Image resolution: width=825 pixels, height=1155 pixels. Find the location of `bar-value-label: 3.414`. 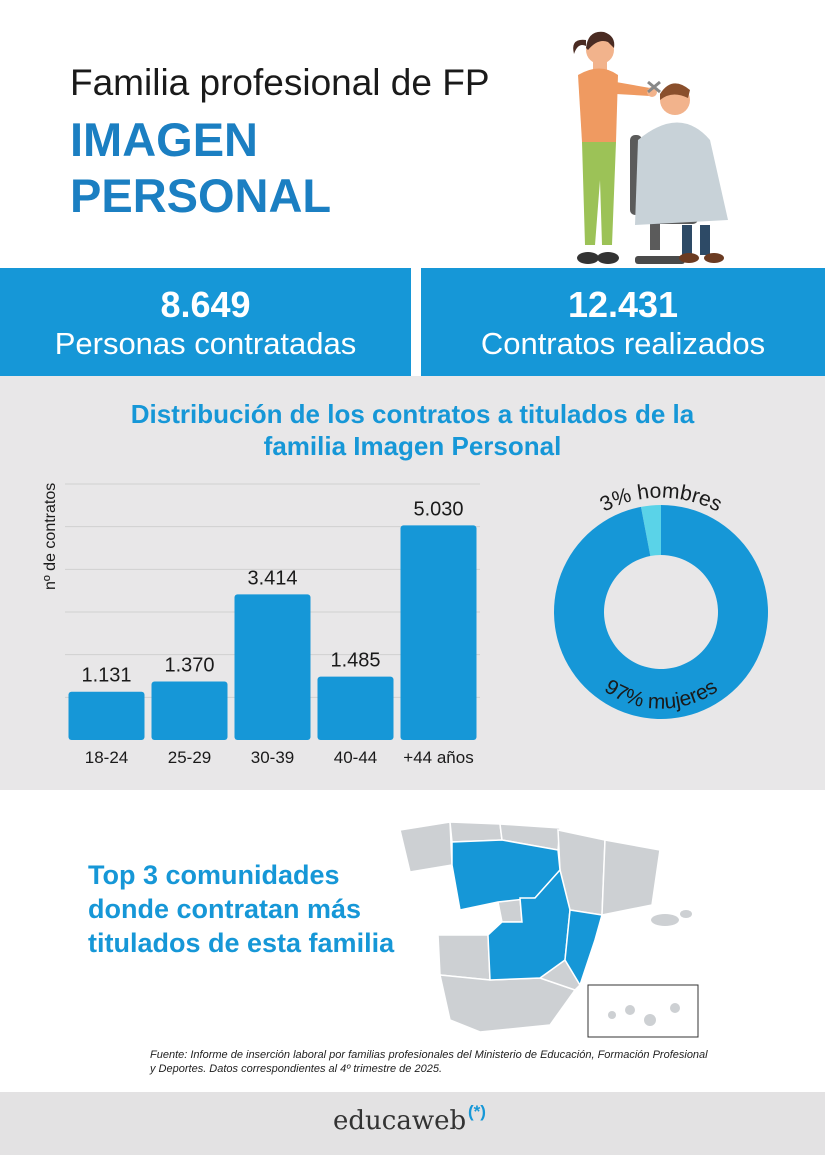

bar-value-label: 3.414 is located at coordinates (272, 578).